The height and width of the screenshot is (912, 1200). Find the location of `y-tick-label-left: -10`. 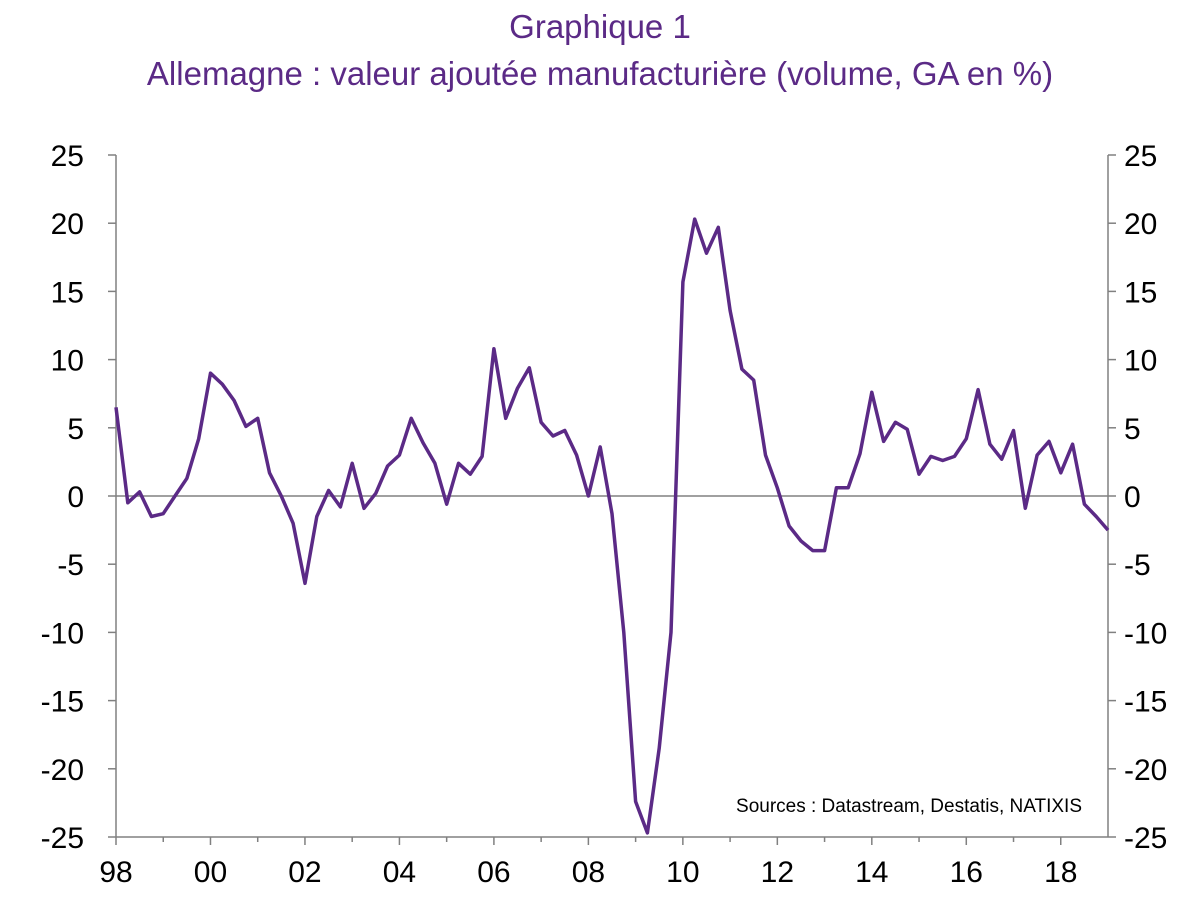

y-tick-label-left: -10 is located at coordinates (62, 633).